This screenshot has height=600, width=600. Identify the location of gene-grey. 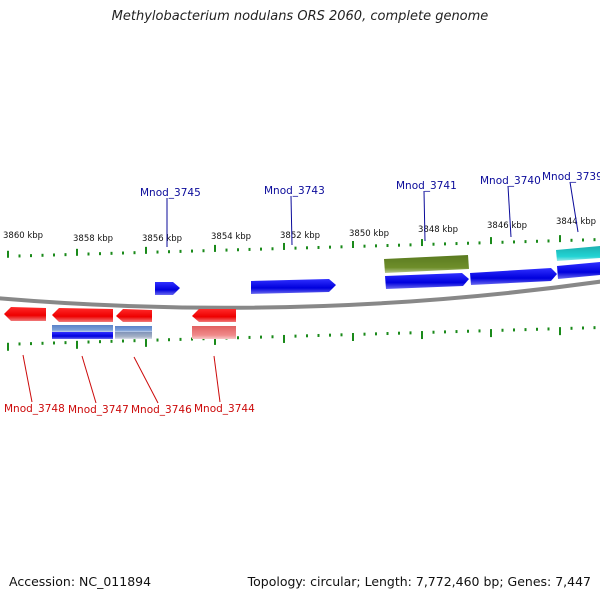
(133, 329).